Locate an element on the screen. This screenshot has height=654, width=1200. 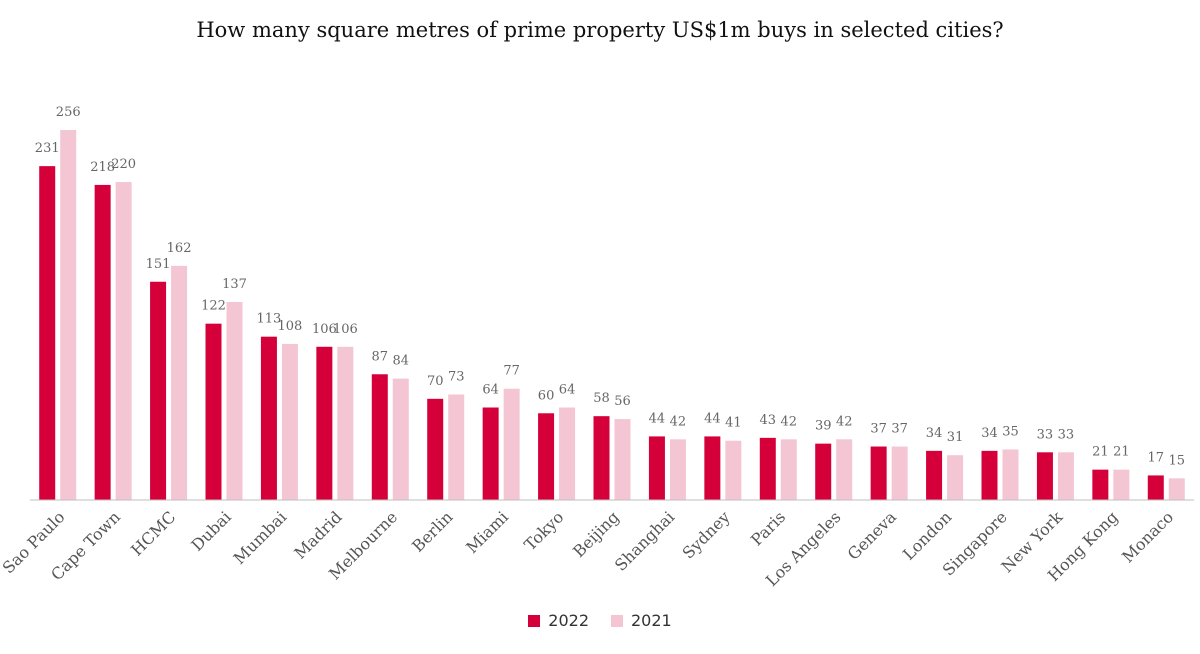
bar-2022-london is located at coordinates (934, 475).